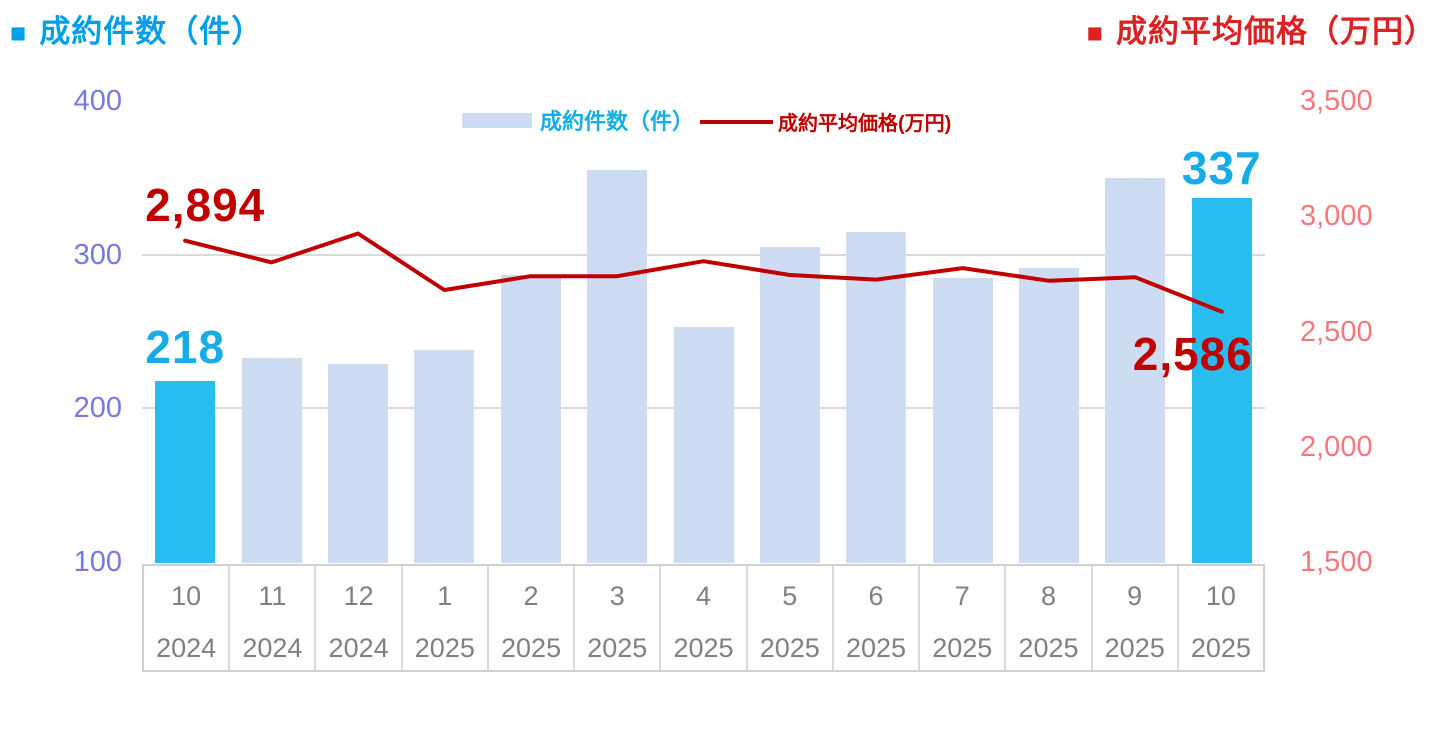 Image resolution: width=1440 pixels, height=738 pixels. What do you see at coordinates (963, 618) in the screenshot?
I see `x-category-2025-7: 7 2025` at bounding box center [963, 618].